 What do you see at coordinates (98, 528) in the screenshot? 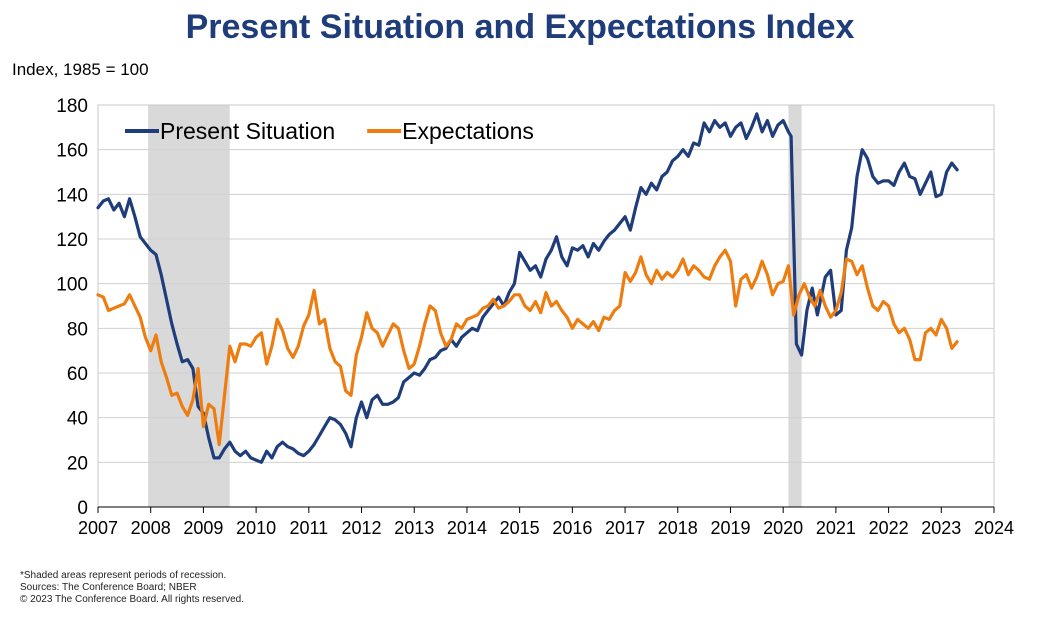
I see `x-tick-label: 2007` at bounding box center [98, 528].